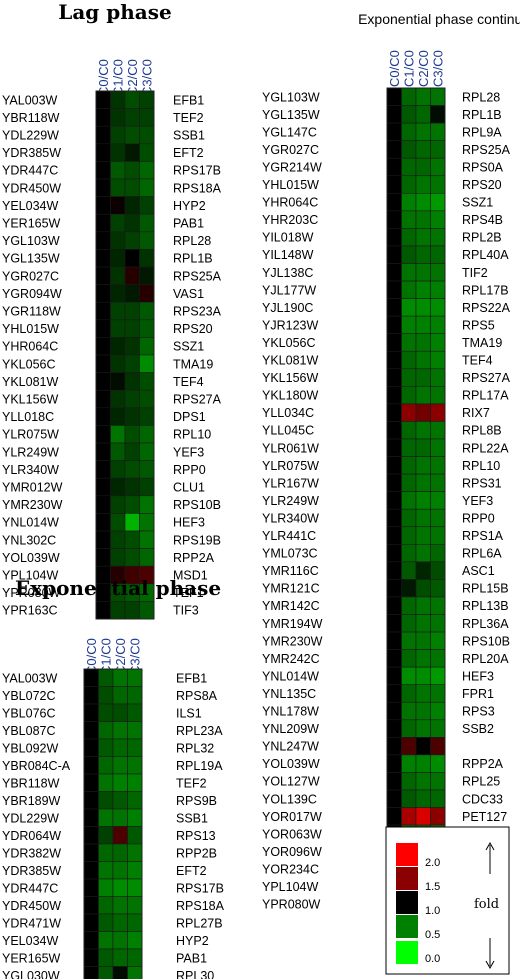  I want to click on gene-label: CLU1, so click(189, 488).